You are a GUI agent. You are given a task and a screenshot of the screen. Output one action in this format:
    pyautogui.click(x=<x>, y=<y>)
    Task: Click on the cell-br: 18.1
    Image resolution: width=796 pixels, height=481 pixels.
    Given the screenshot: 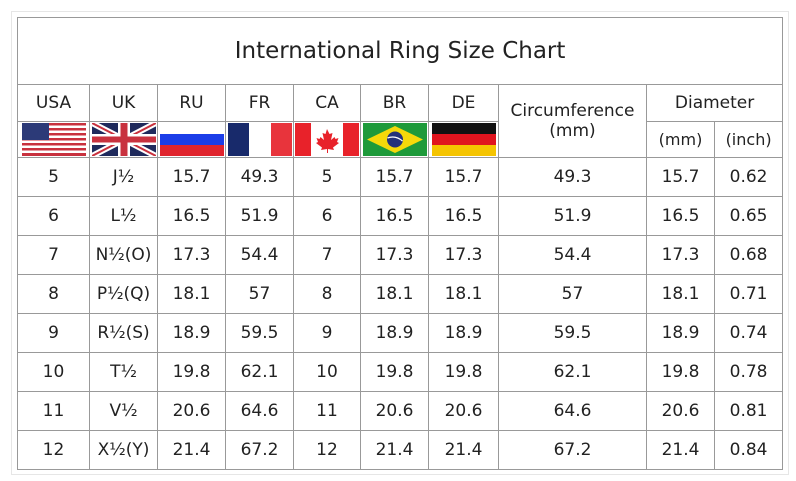 What is the action you would take?
    pyautogui.click(x=394, y=294)
    